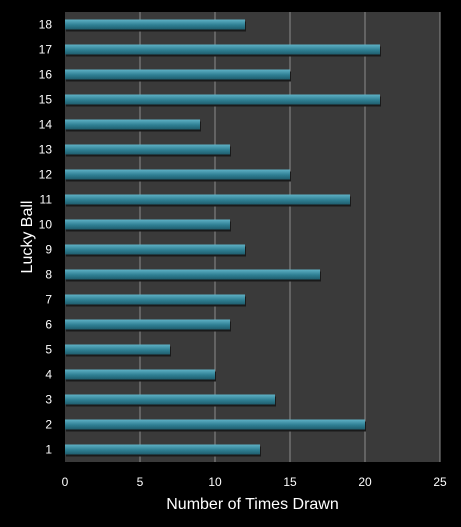  What do you see at coordinates (27, 237) in the screenshot?
I see `y-axis-title: Lucky Ball` at bounding box center [27, 237].